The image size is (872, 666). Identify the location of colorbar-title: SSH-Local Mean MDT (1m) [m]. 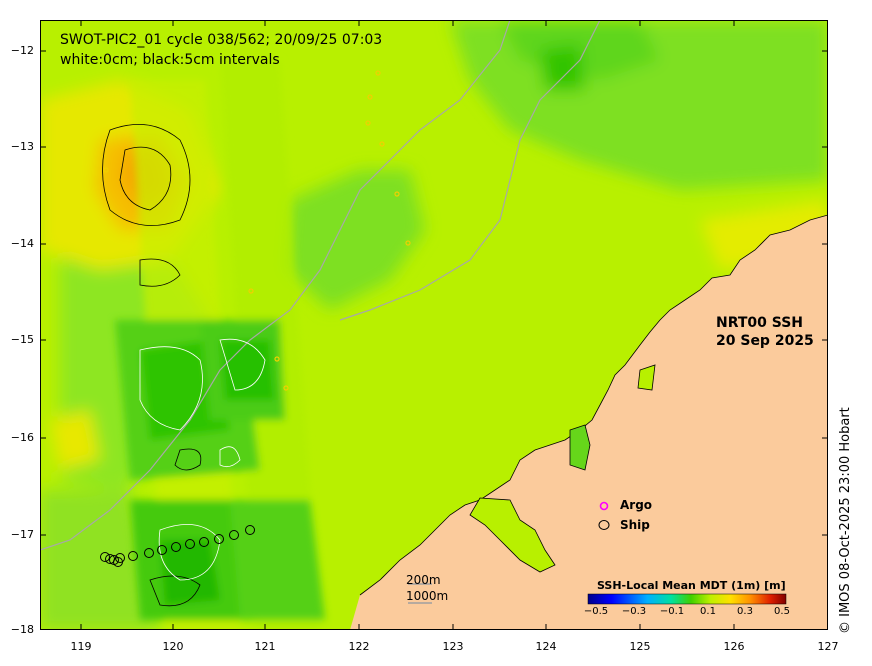
(691, 585).